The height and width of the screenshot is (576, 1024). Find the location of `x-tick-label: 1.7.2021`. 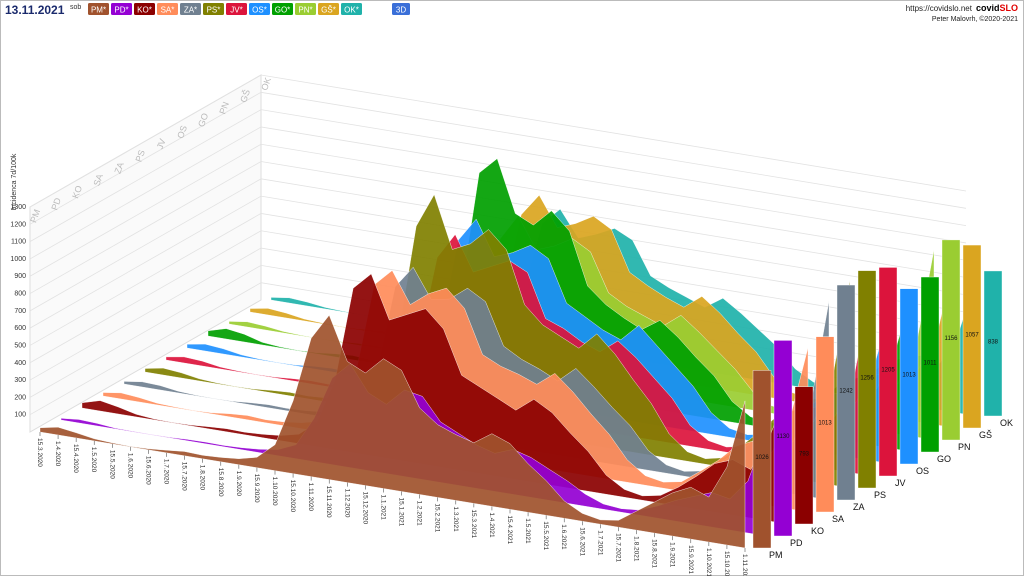

x-tick-label: 1.7.2021 is located at coordinates (599, 543).